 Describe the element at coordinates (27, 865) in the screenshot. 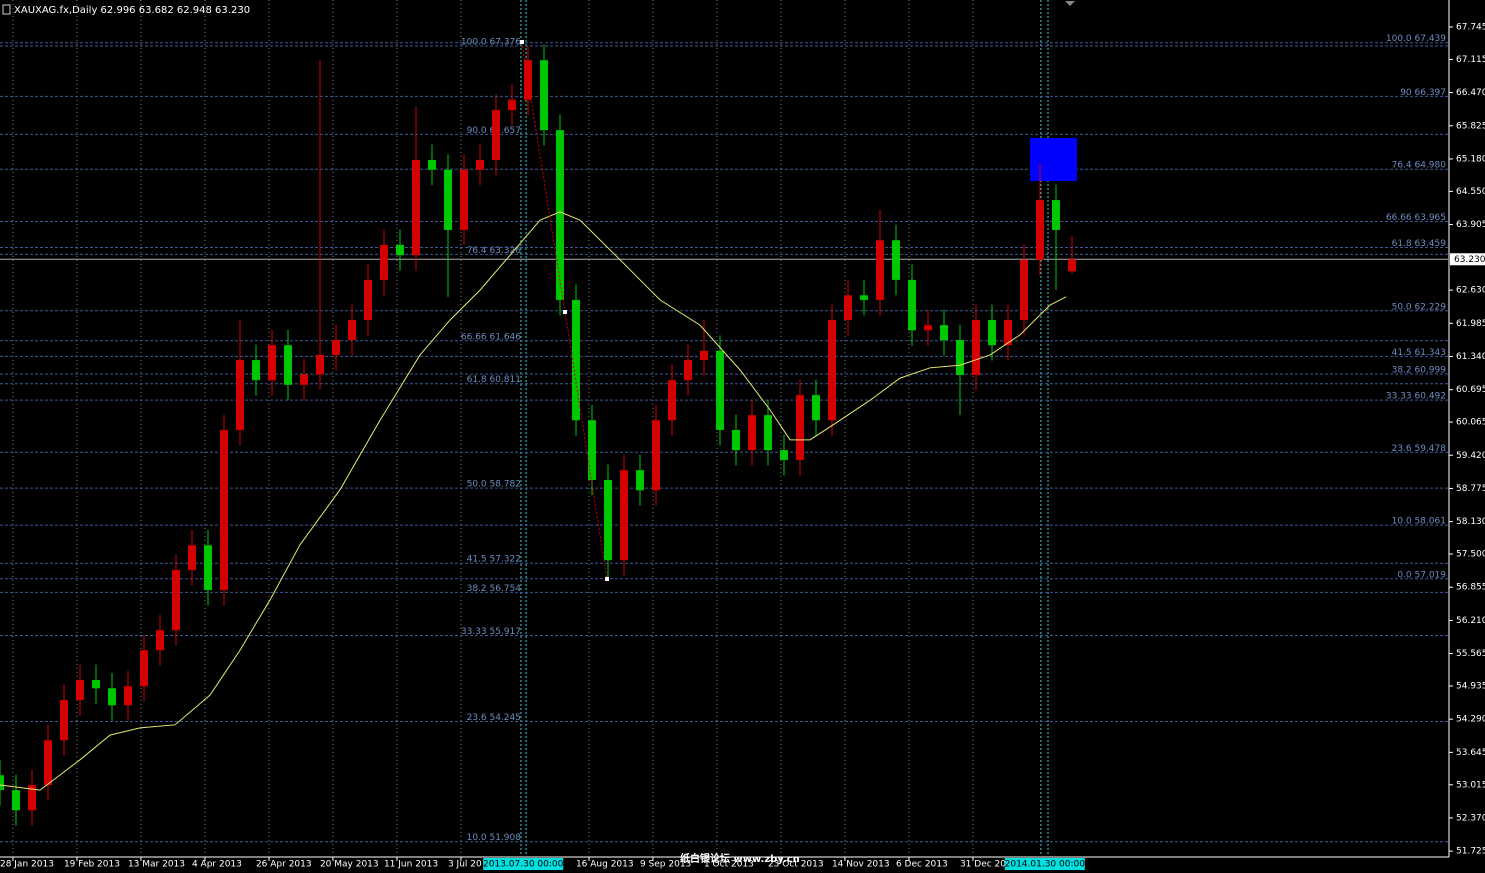

I see `x-tick-label: 28 Jan 2013` at that location.